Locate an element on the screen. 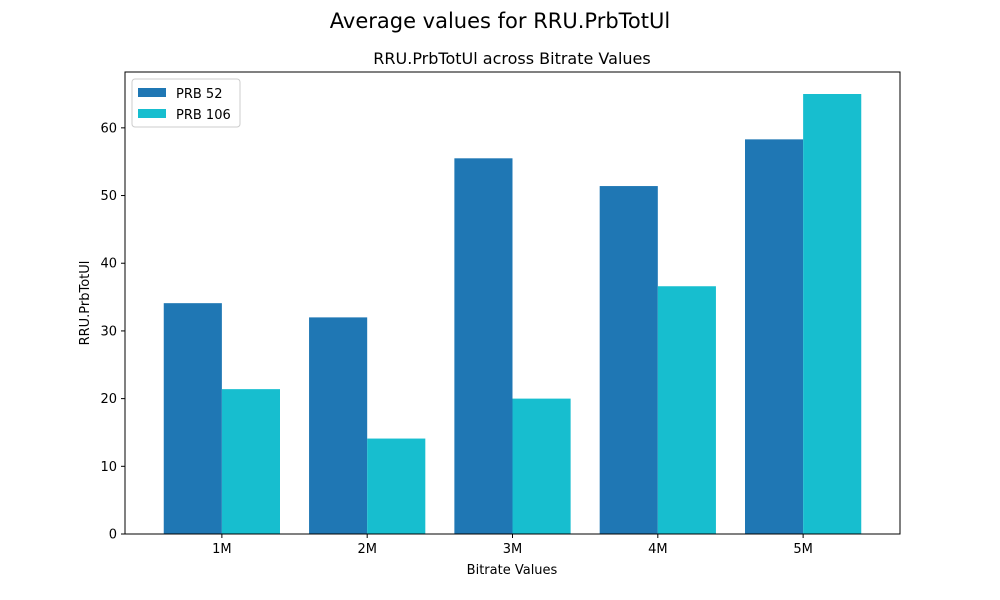 The width and height of the screenshot is (1000, 600). y-axis: 0 10 20 30 40 50 60 is located at coordinates (112, 332).